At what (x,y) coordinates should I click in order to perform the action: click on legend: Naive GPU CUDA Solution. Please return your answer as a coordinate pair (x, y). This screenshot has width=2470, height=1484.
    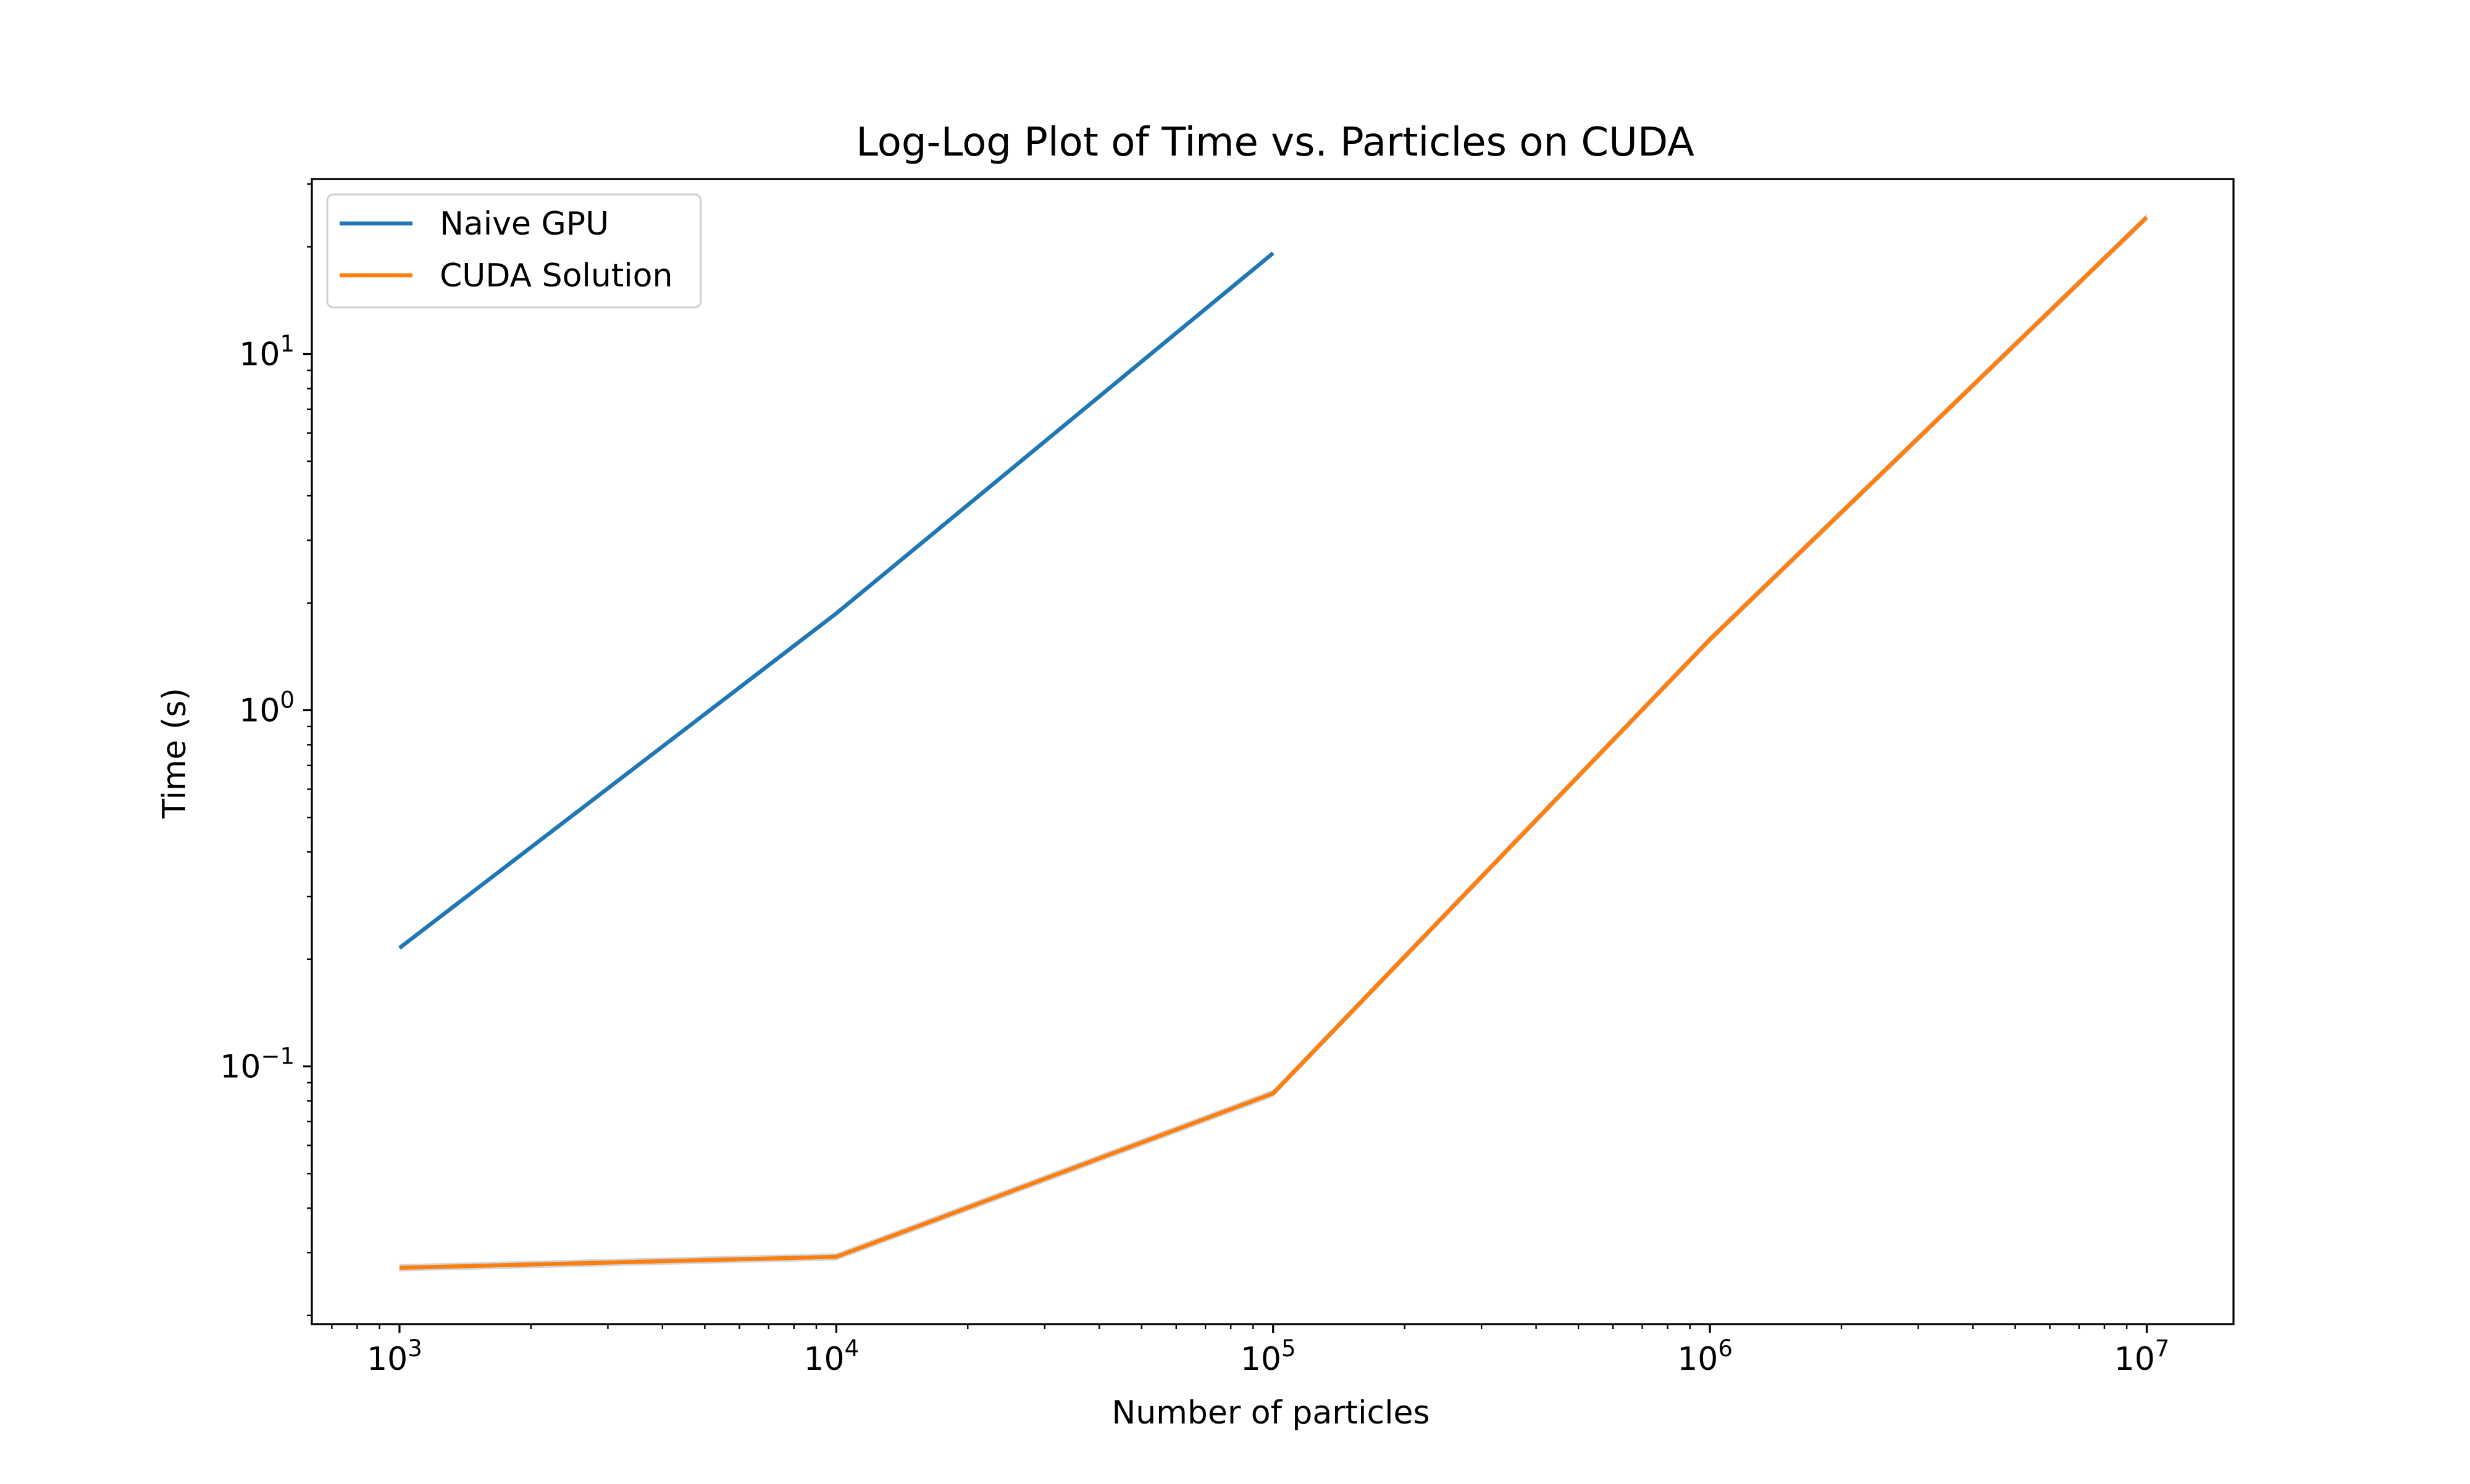
    Looking at the image, I should click on (514, 251).